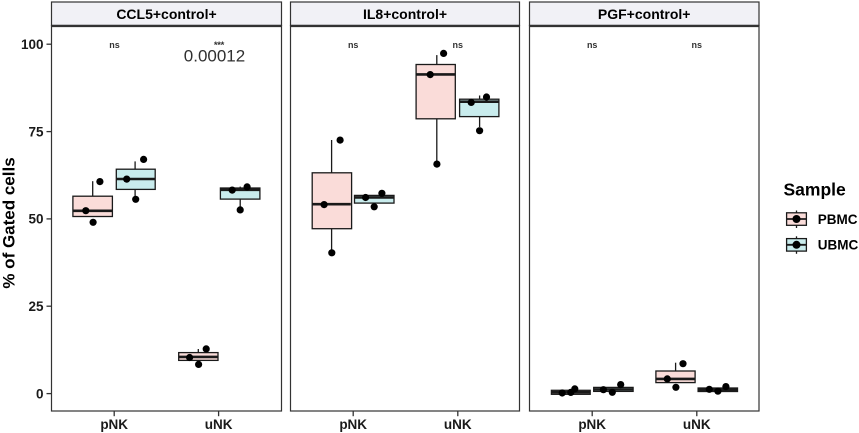 This screenshot has width=859, height=433. Describe the element at coordinates (9, 222) in the screenshot. I see `svg-text: % of Gated cells` at that location.